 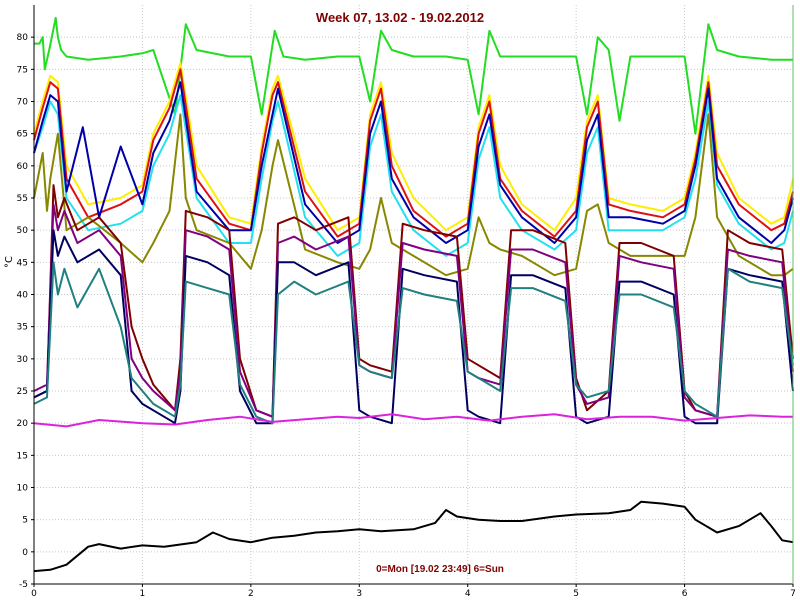 What do you see at coordinates (9, 262) in the screenshot?
I see `y-axis-label: °C` at bounding box center [9, 262].